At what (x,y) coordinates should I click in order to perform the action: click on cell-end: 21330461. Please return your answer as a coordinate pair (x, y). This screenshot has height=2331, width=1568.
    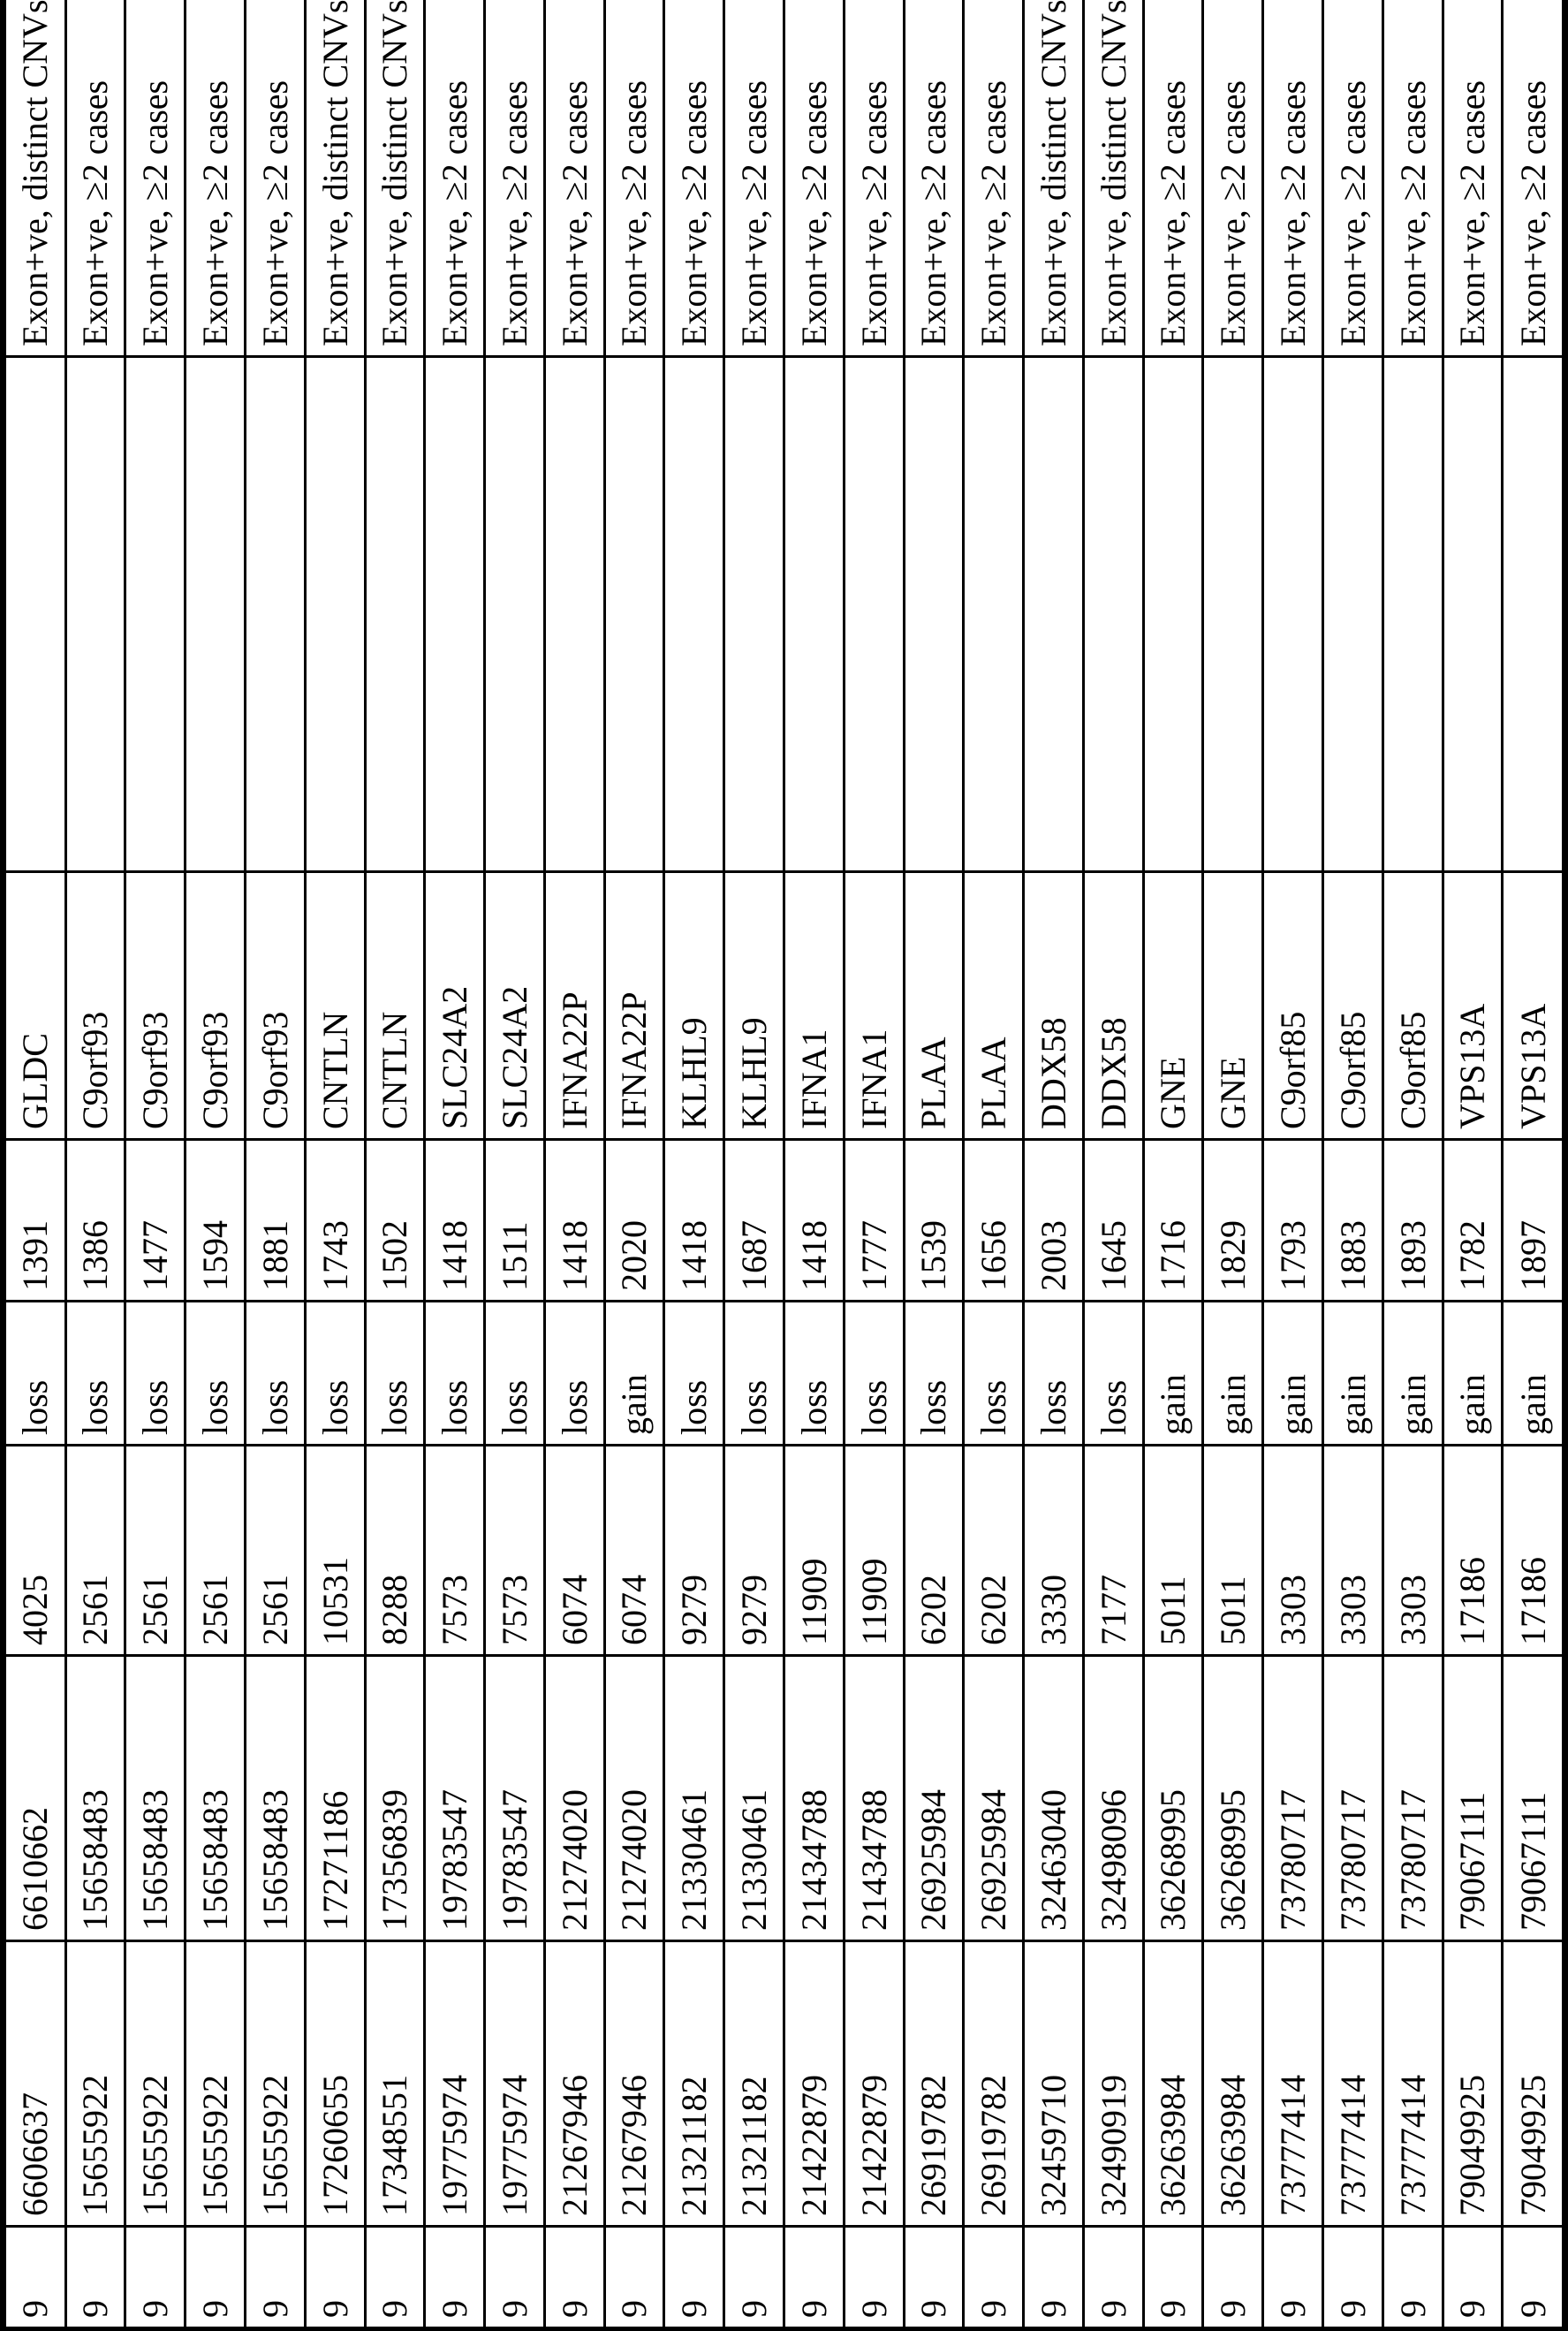
    Looking at the image, I should click on (693, 1798).